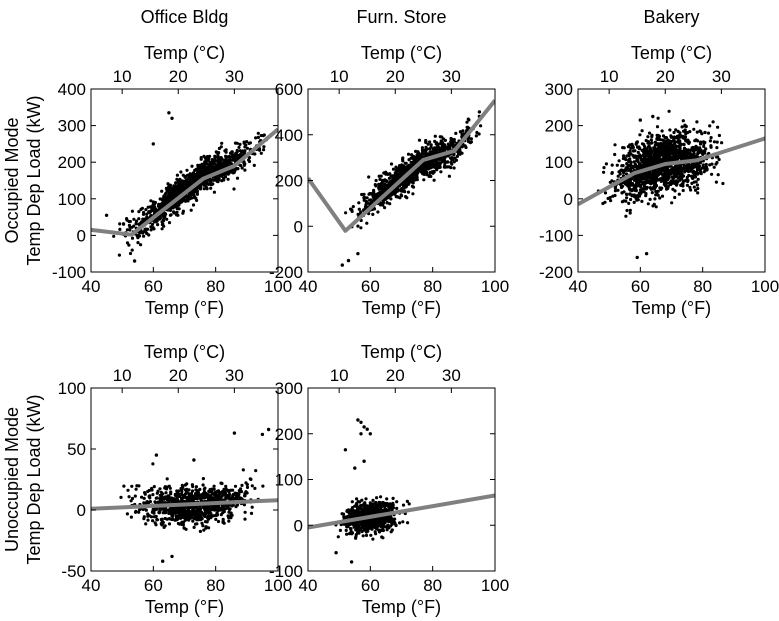  Describe the element at coordinates (72, 126) in the screenshot. I see `y-tick-label: 300` at that location.